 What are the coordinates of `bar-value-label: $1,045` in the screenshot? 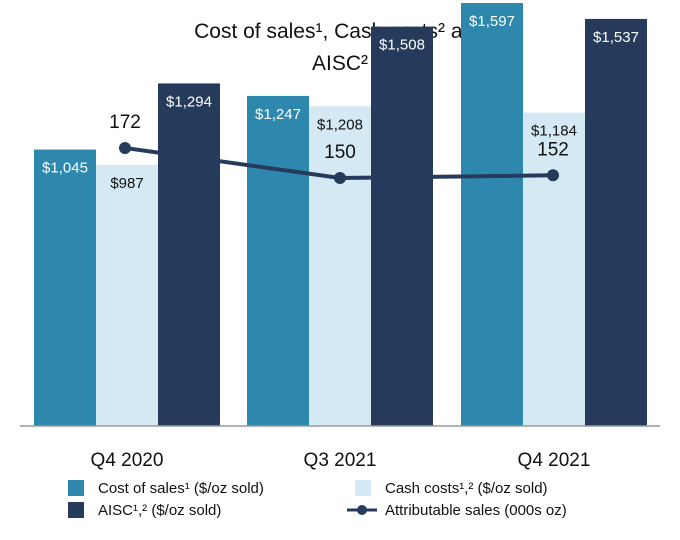 It's located at (65, 168).